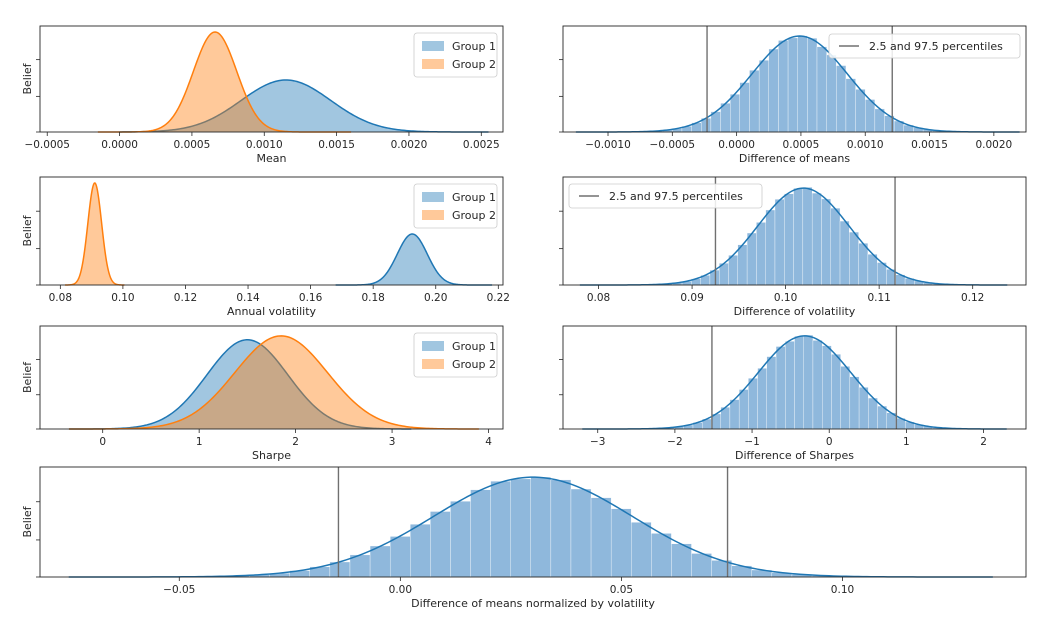 Image resolution: width=1063 pixels, height=638 pixels. What do you see at coordinates (621, 590) in the screenshot?
I see `x-tick-label: 0.05` at bounding box center [621, 590].